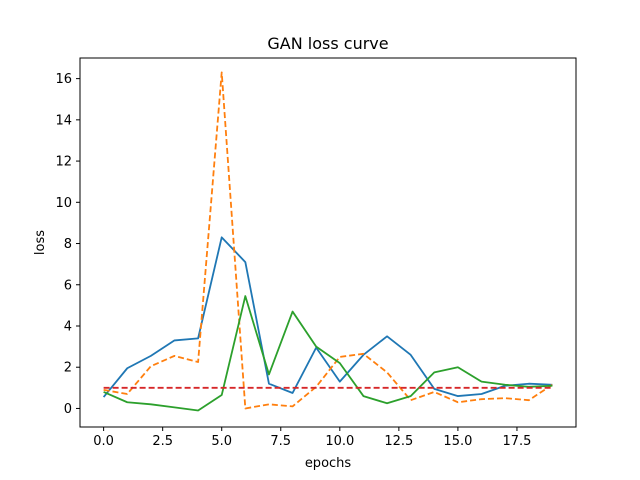  Describe the element at coordinates (457, 441) in the screenshot. I see `x-tick-label: 15.0` at that location.